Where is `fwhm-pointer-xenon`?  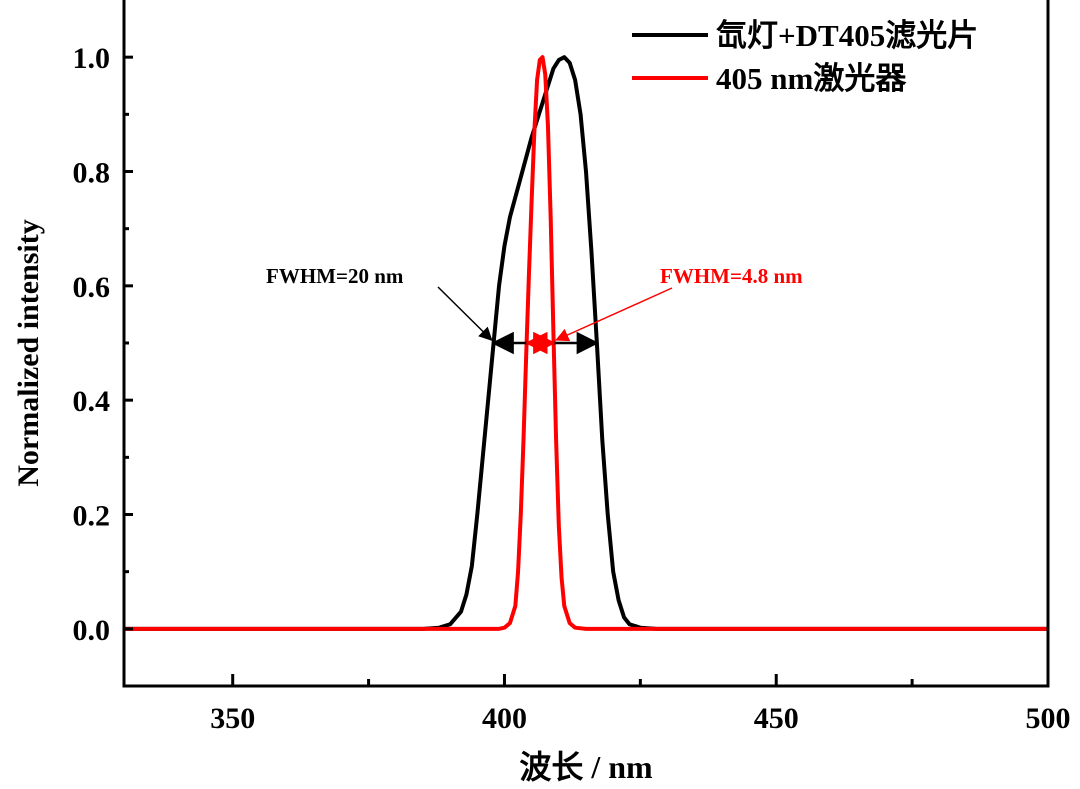 fwhm-pointer-xenon is located at coordinates (465, 313).